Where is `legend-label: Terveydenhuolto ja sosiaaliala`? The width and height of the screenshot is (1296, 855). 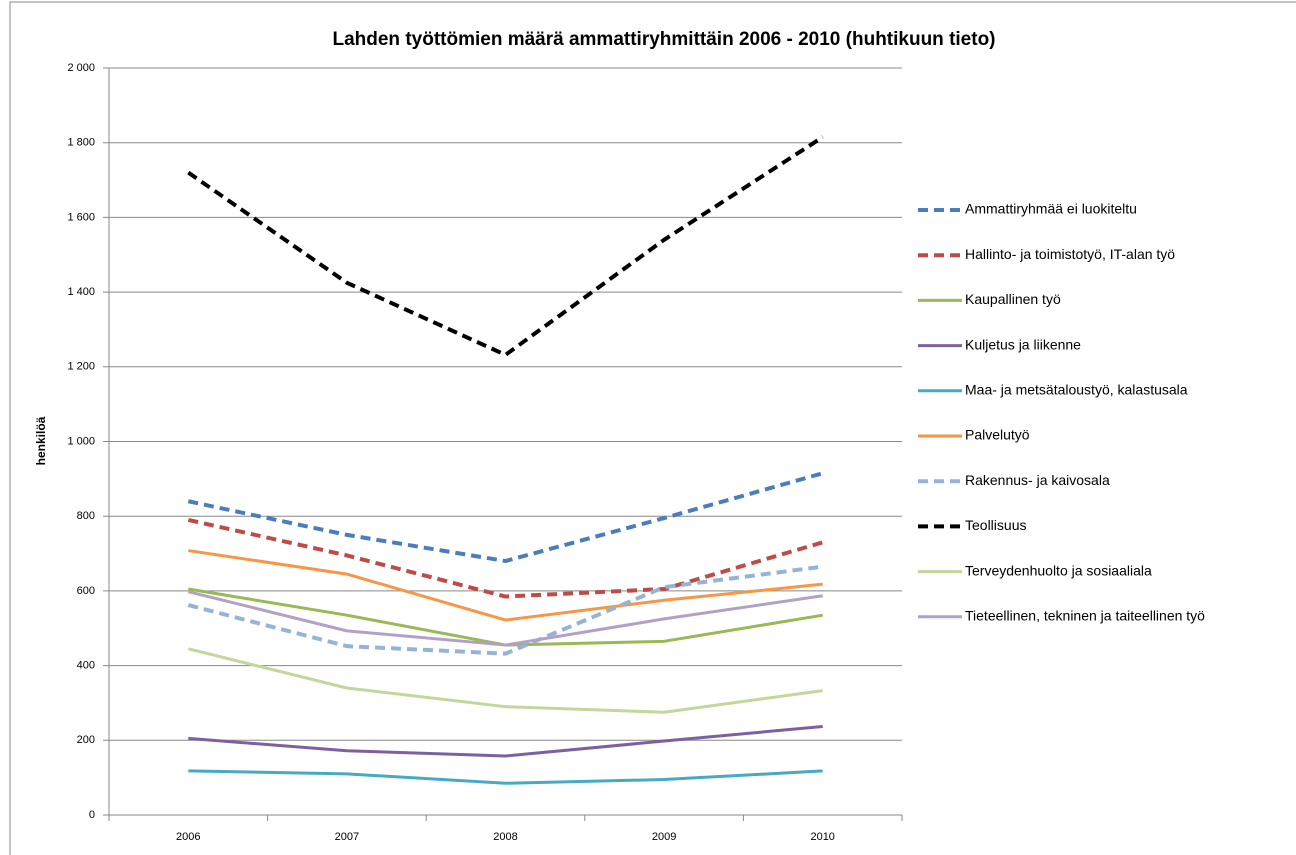 legend-label: Terveydenhuolto ja sosiaaliala is located at coordinates (1058, 570).